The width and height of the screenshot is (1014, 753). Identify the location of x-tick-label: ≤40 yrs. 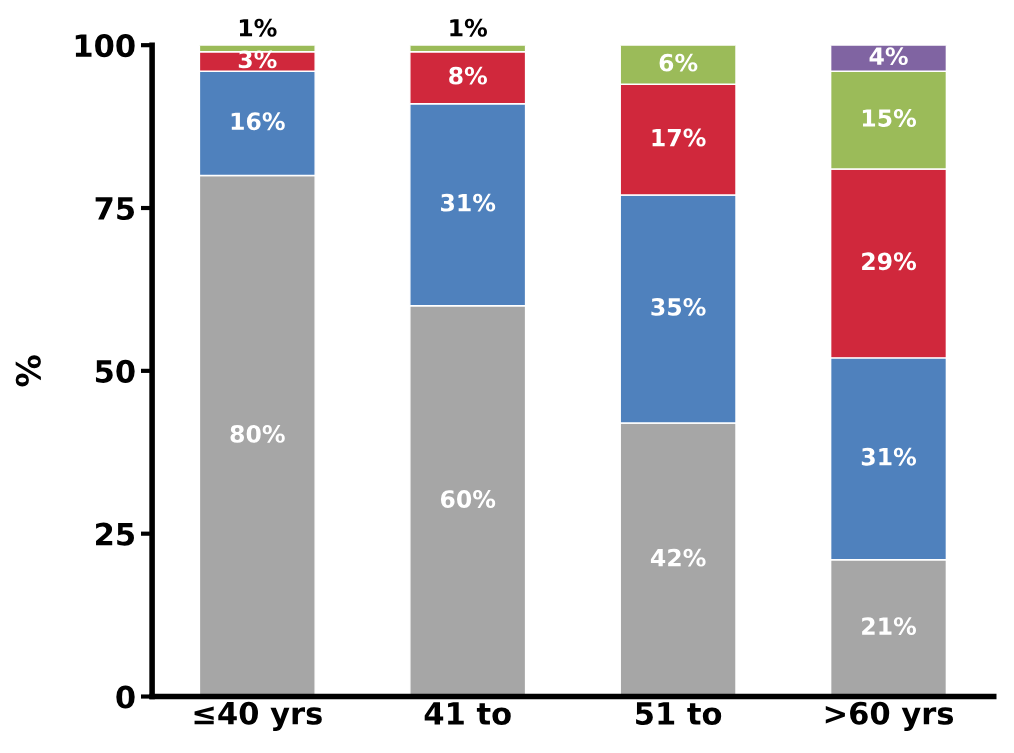
(258, 716).